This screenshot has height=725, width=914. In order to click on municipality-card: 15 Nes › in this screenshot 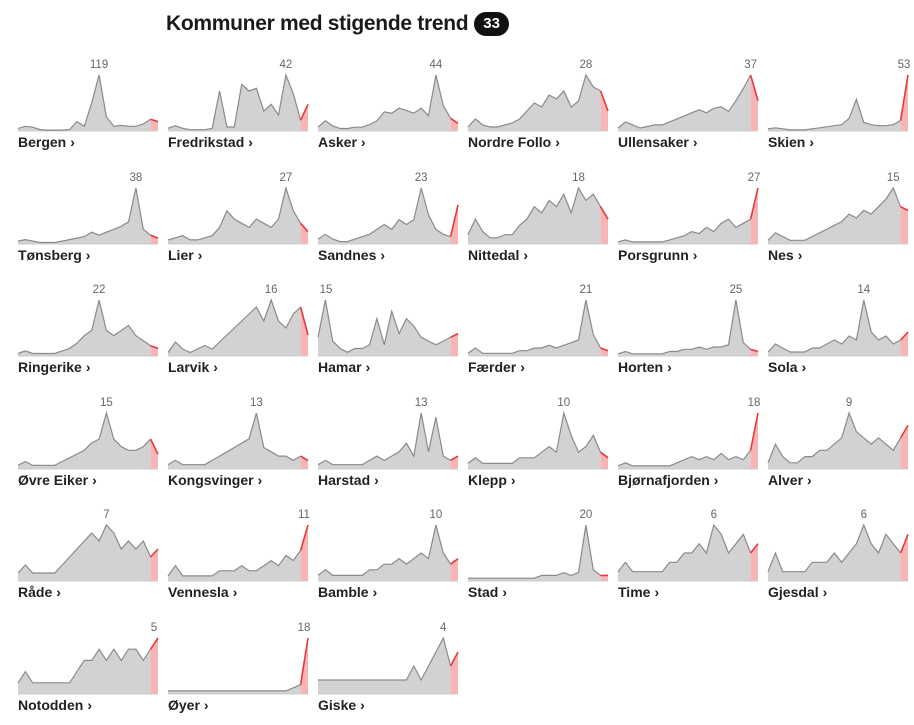, I will do `click(838, 223)`.